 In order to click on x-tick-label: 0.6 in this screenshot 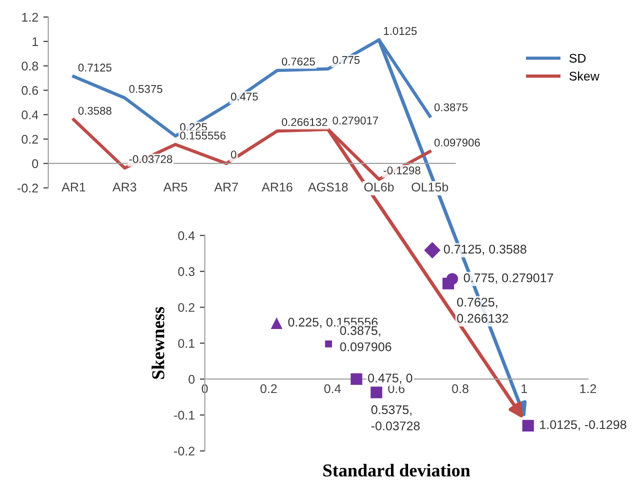, I will do `click(396, 389)`.